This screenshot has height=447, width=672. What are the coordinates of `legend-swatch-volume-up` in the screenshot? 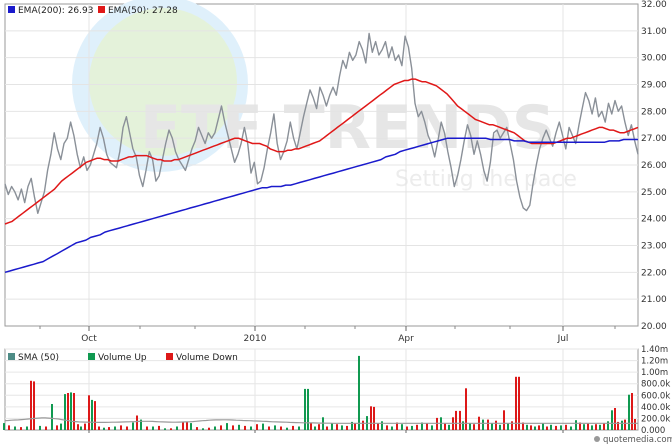 It's located at (91, 356).